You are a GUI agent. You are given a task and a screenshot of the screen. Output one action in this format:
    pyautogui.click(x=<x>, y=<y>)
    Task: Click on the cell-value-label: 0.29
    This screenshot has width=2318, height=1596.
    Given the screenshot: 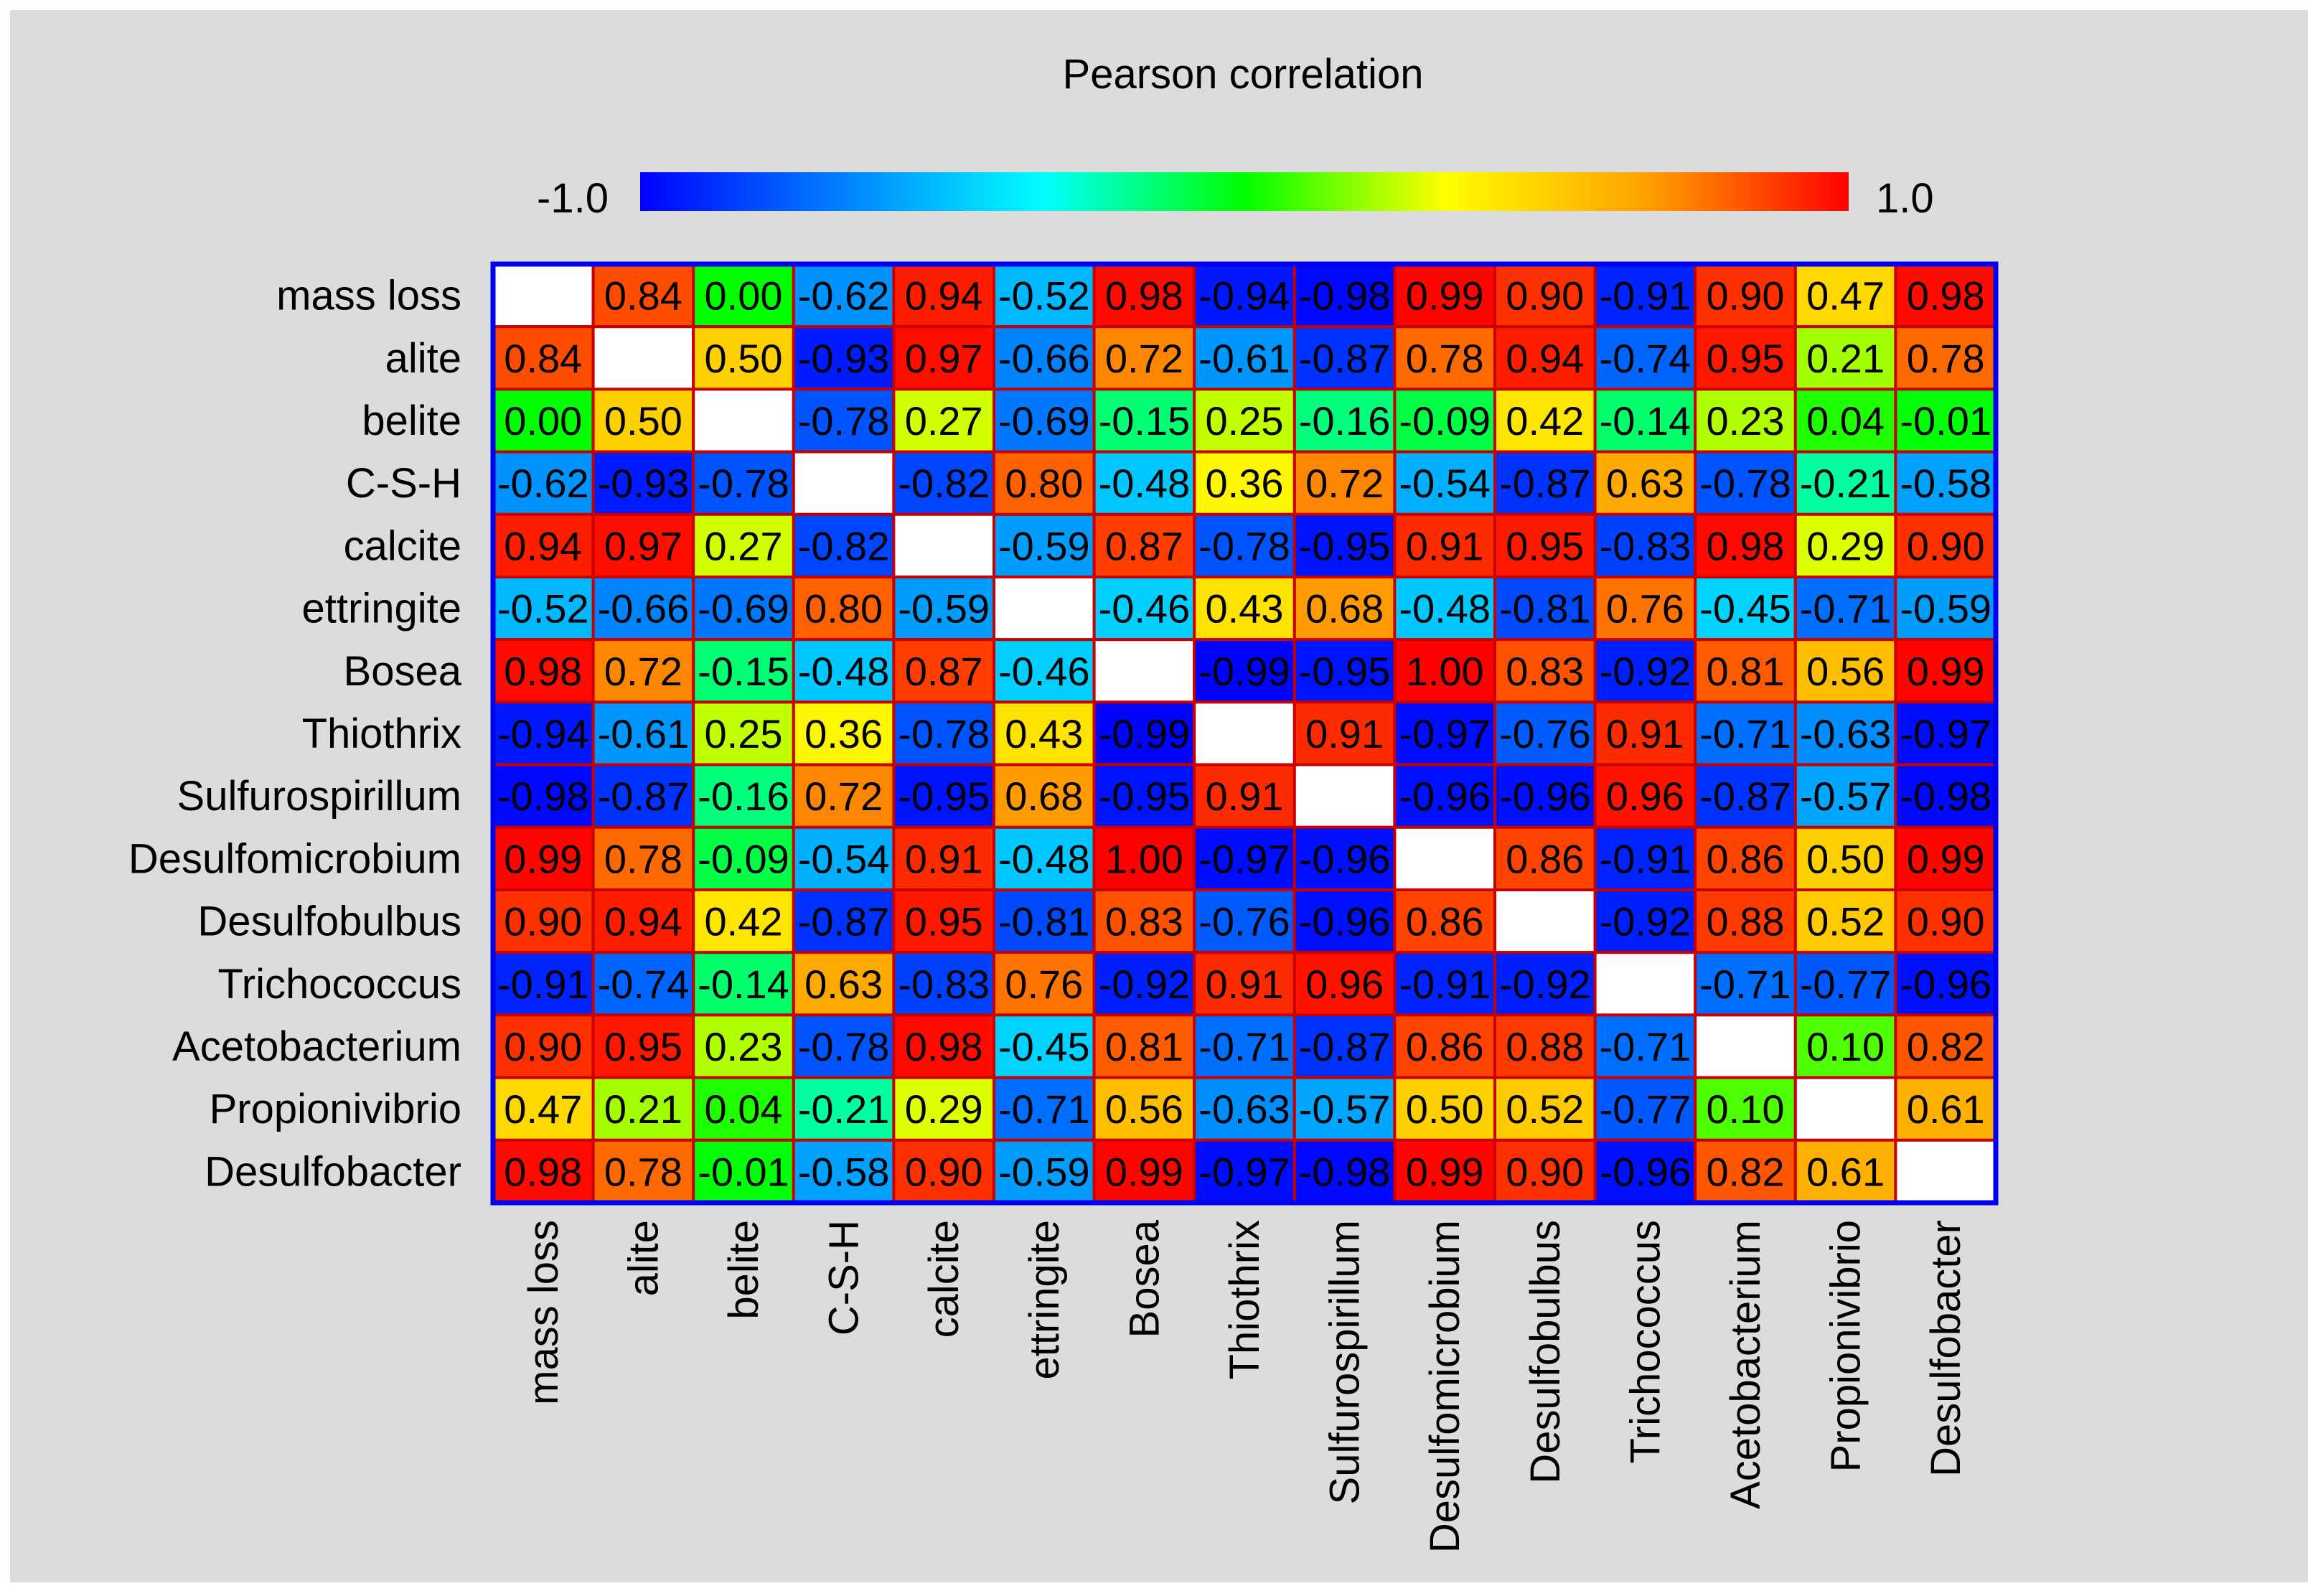 What is the action you would take?
    pyautogui.click(x=1846, y=545)
    